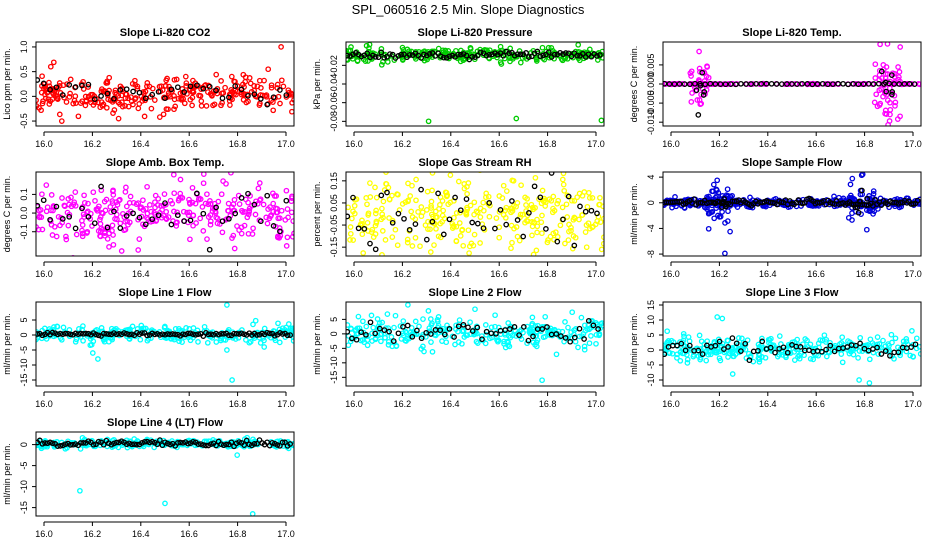 The image size is (936, 540). Describe the element at coordinates (24, 486) in the screenshot. I see `y-tick-label: -10` at that location.